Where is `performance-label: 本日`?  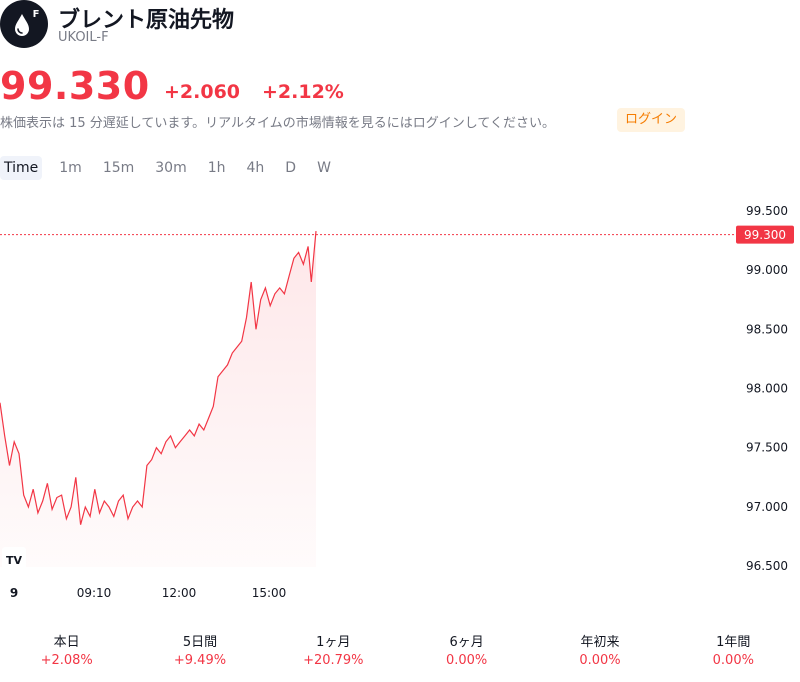 performance-label: 本日 is located at coordinates (66, 642).